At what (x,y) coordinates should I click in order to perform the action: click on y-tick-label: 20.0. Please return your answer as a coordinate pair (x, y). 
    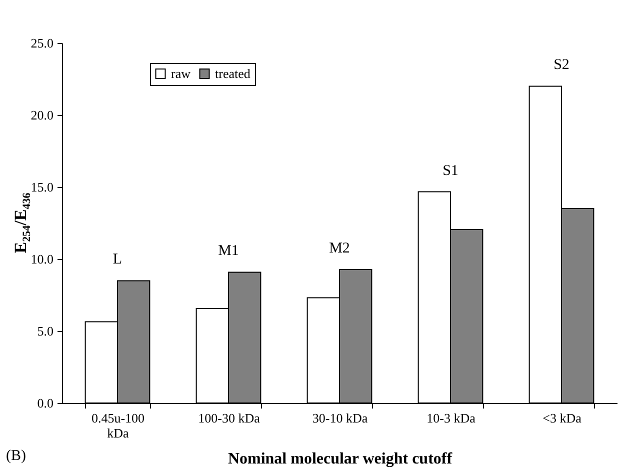
    Looking at the image, I should click on (42, 115).